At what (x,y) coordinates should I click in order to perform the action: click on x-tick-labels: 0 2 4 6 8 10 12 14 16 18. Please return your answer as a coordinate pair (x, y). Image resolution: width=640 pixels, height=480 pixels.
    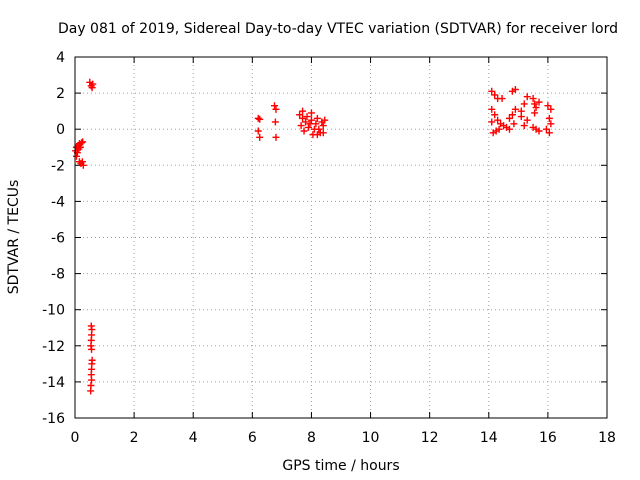
    Looking at the image, I should click on (343, 438).